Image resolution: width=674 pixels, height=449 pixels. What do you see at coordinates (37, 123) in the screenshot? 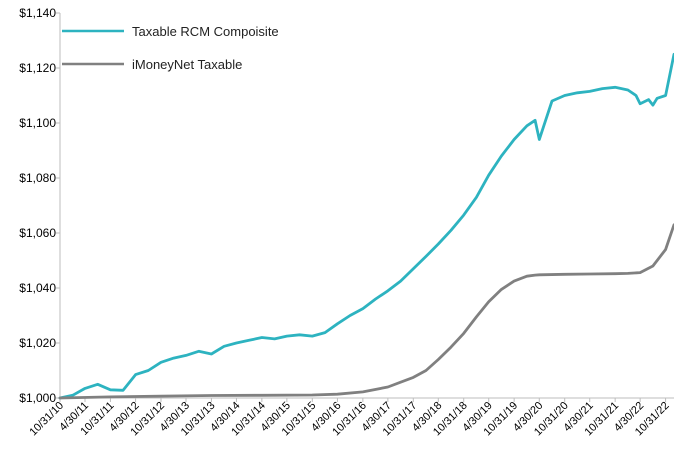
I see `y-tick-label: $1,100` at bounding box center [37, 123].